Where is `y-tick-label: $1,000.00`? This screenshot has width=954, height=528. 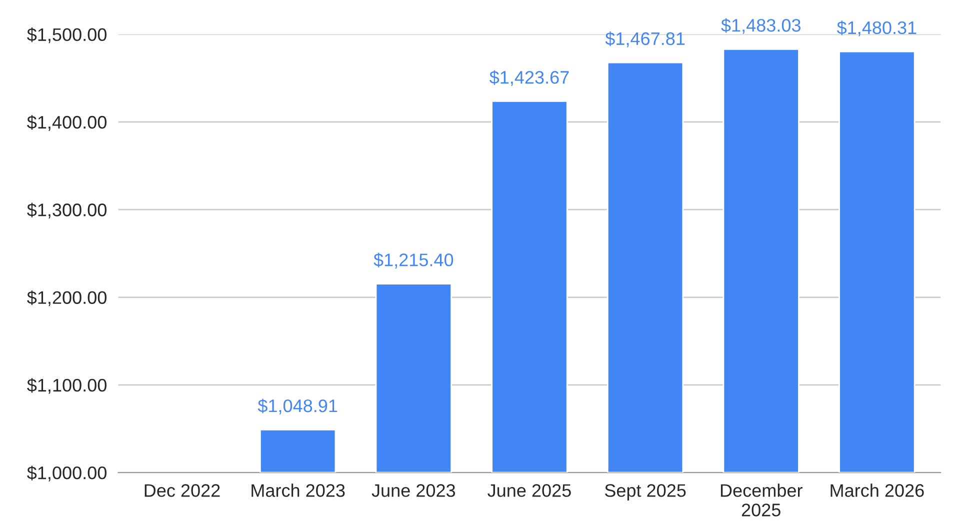
y-tick-label: $1,000.00 is located at coordinates (66, 474).